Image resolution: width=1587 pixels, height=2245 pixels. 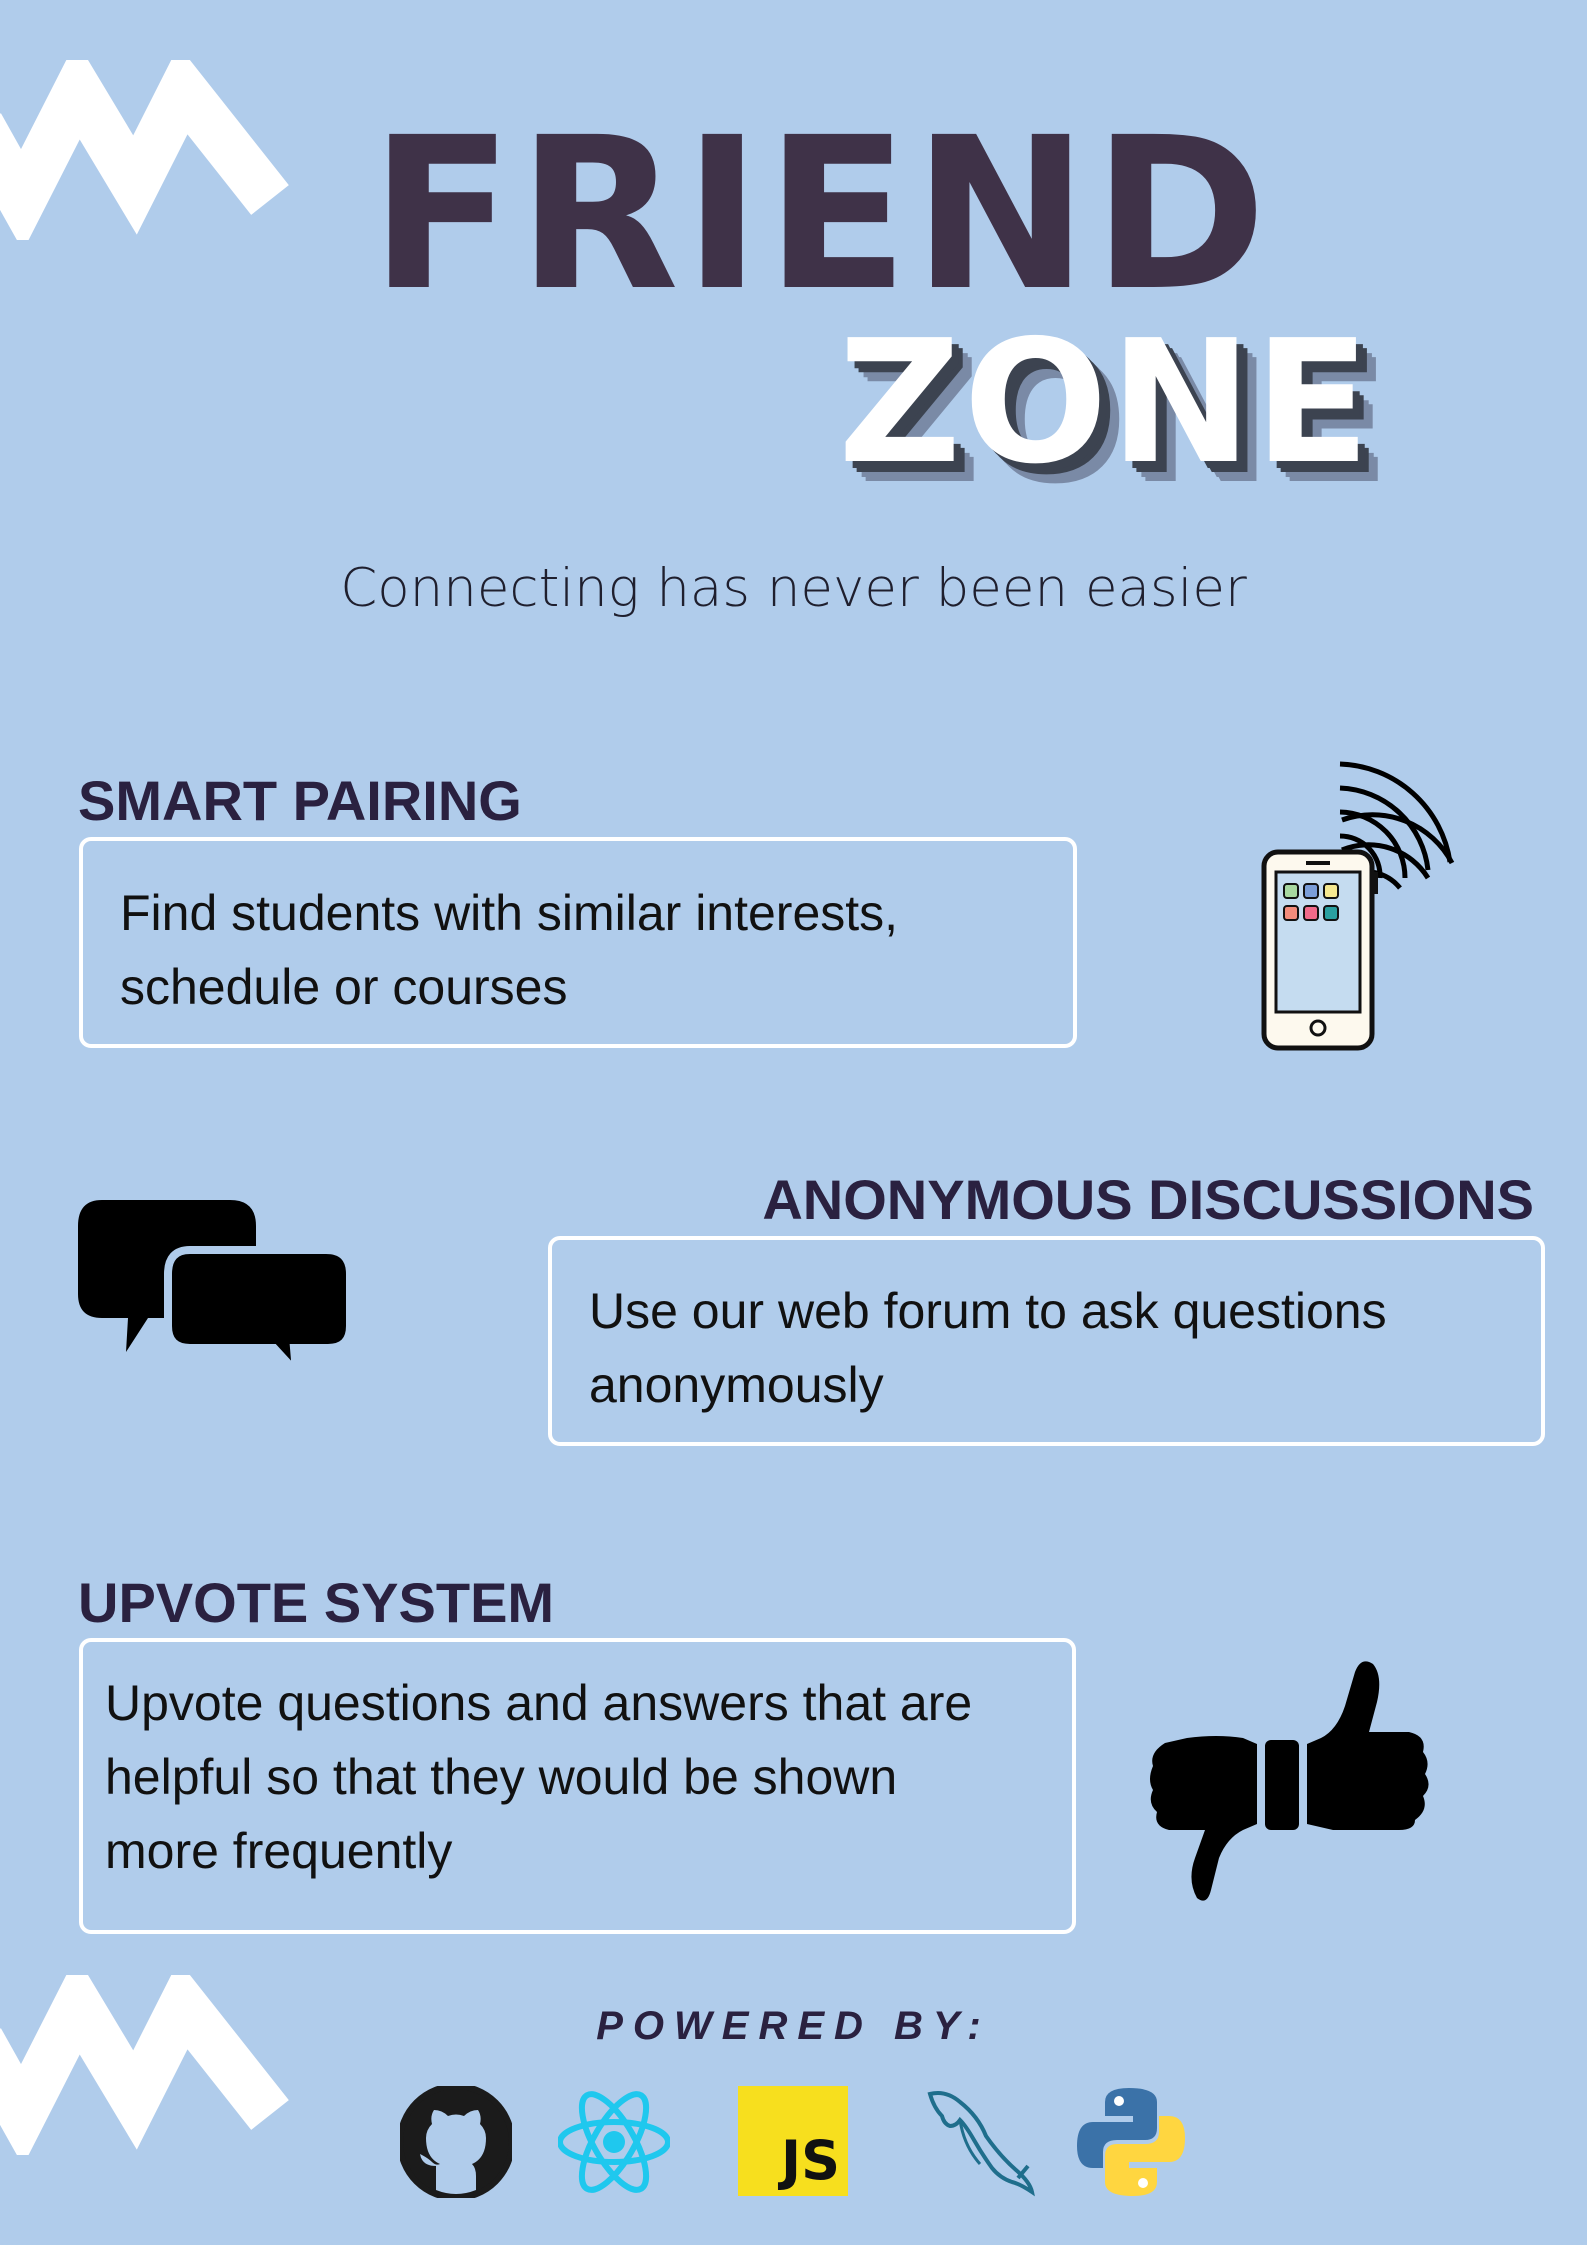 I want to click on thumbs-up-down-icon, so click(x=1289, y=1781).